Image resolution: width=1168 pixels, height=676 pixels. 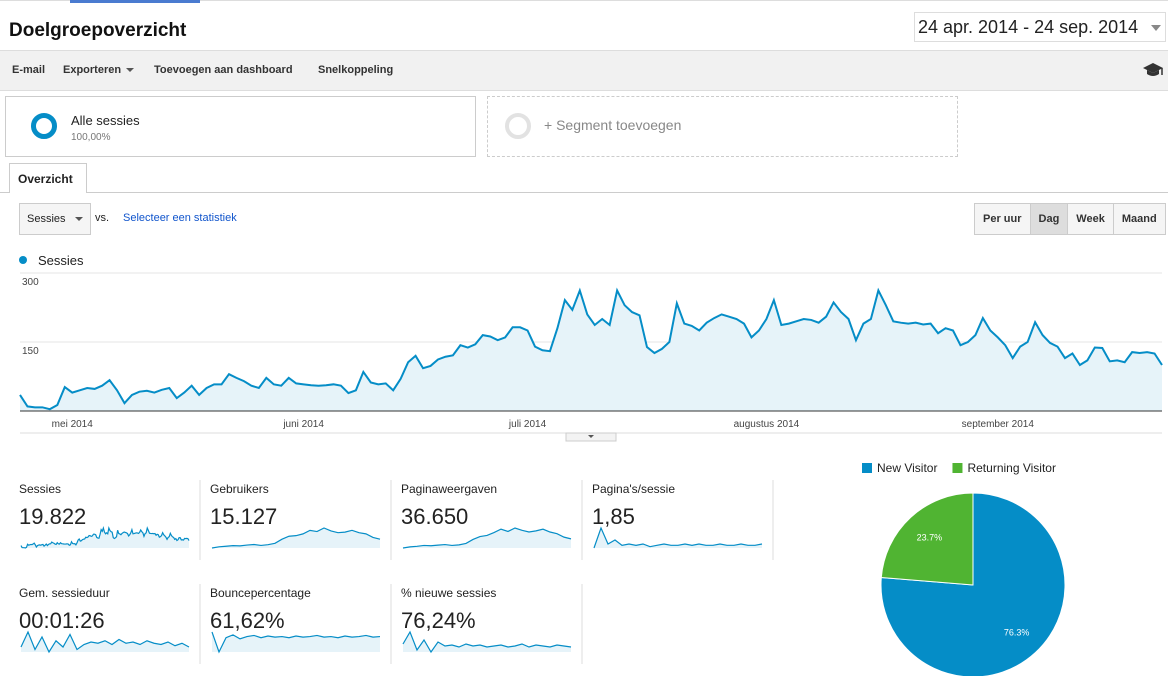 What do you see at coordinates (260, 593) in the screenshot?
I see `metric-name: Bouncepercentage` at bounding box center [260, 593].